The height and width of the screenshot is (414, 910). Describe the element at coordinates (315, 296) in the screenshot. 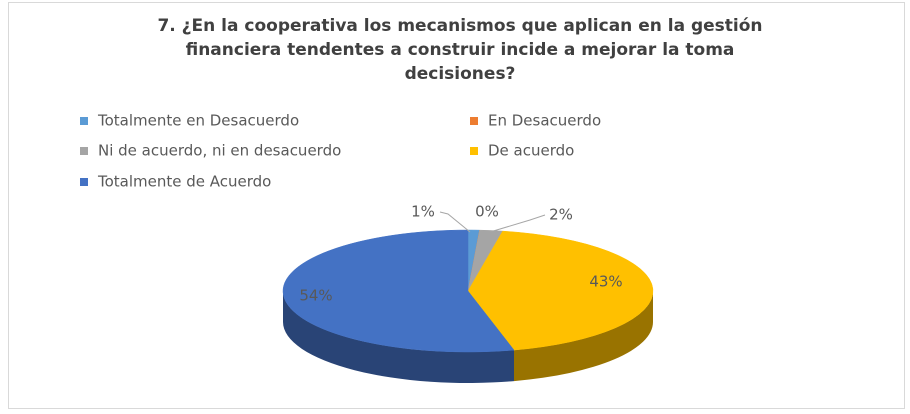

I see `data-label: 54%` at that location.